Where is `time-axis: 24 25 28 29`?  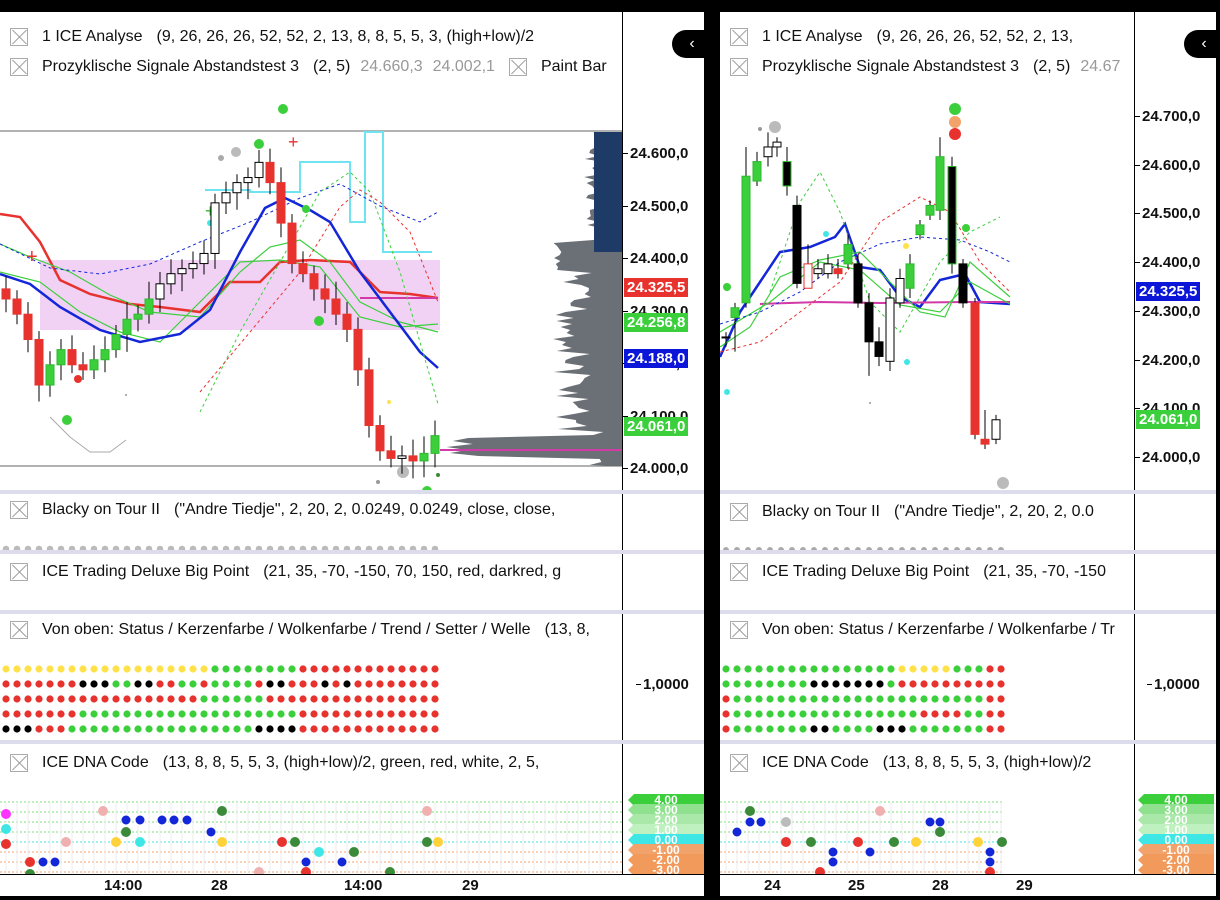
time-axis: 24 25 28 29 is located at coordinates (968, 885).